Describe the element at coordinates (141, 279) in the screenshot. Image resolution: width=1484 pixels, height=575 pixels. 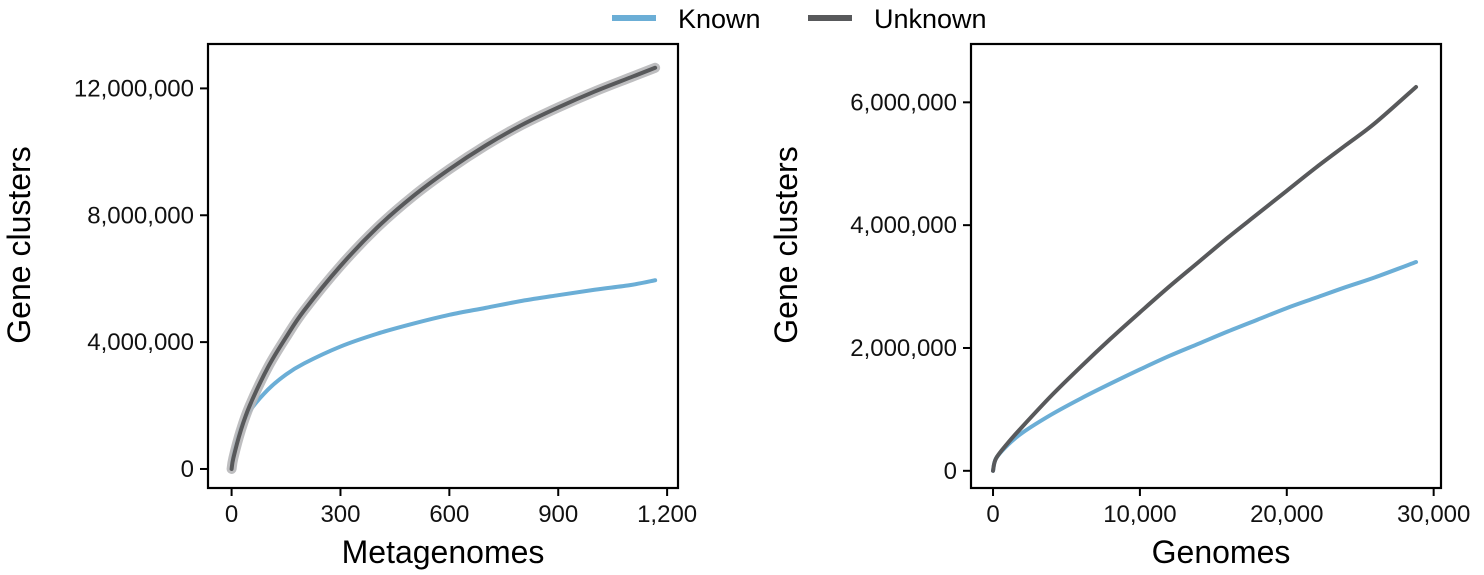
I see `y-axis-ticks: 0 4,000,000 8,000,000 12,000,000` at that location.